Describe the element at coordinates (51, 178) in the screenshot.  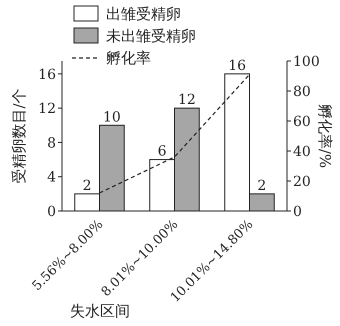
I see `y-tick-label: 4` at that location.